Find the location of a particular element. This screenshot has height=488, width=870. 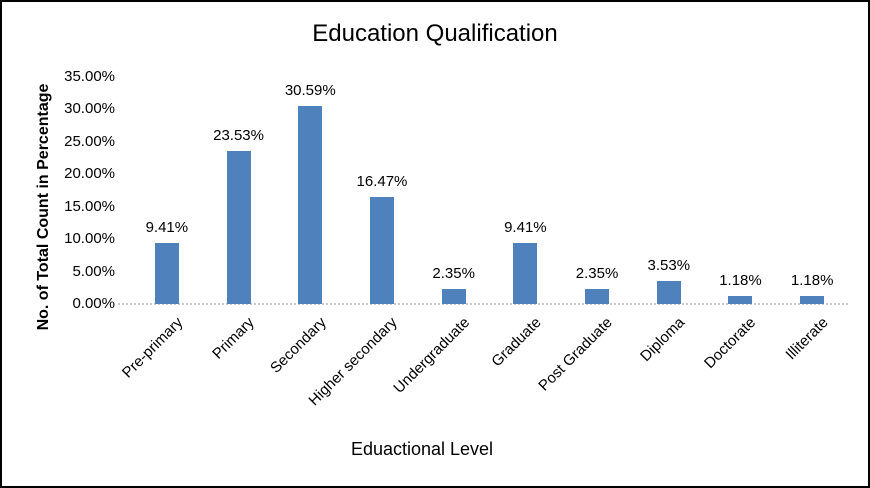

bar-value-label: 16.47% is located at coordinates (382, 181).